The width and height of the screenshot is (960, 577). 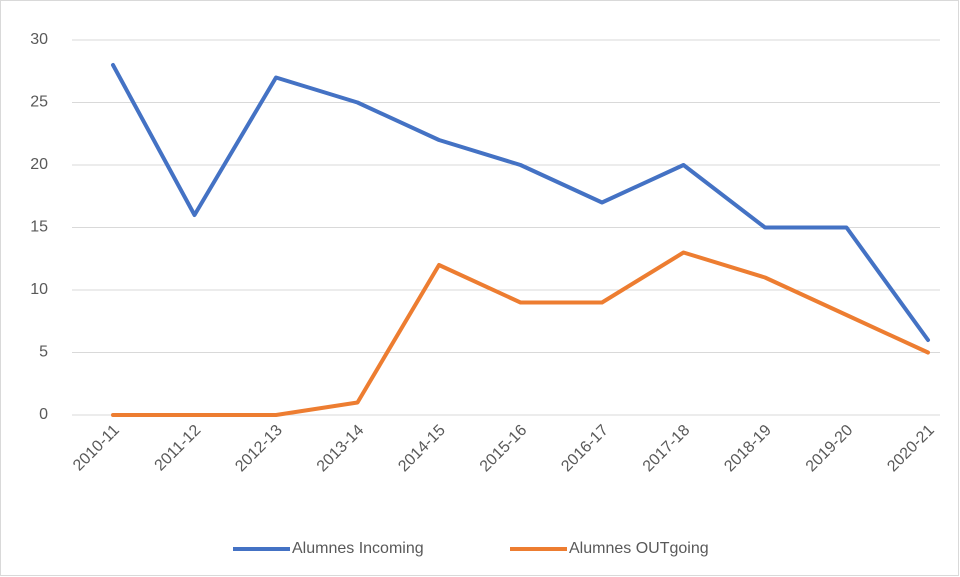 What do you see at coordinates (639, 548) in the screenshot?
I see `legend-label: Alumnes OUTgoing` at bounding box center [639, 548].